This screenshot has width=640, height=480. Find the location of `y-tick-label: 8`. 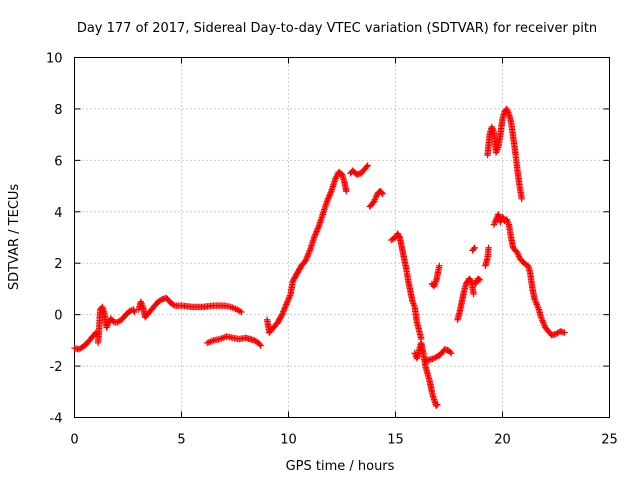

y-tick-label: 8 is located at coordinates (58, 110).